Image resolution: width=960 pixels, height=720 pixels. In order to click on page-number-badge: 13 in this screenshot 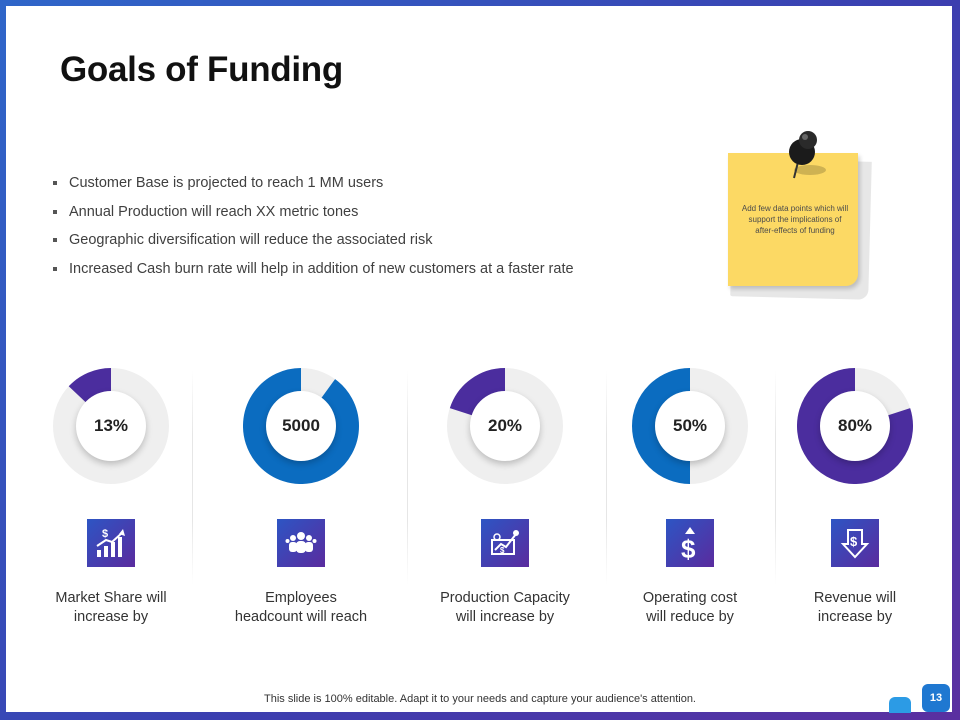, I will do `click(936, 698)`.